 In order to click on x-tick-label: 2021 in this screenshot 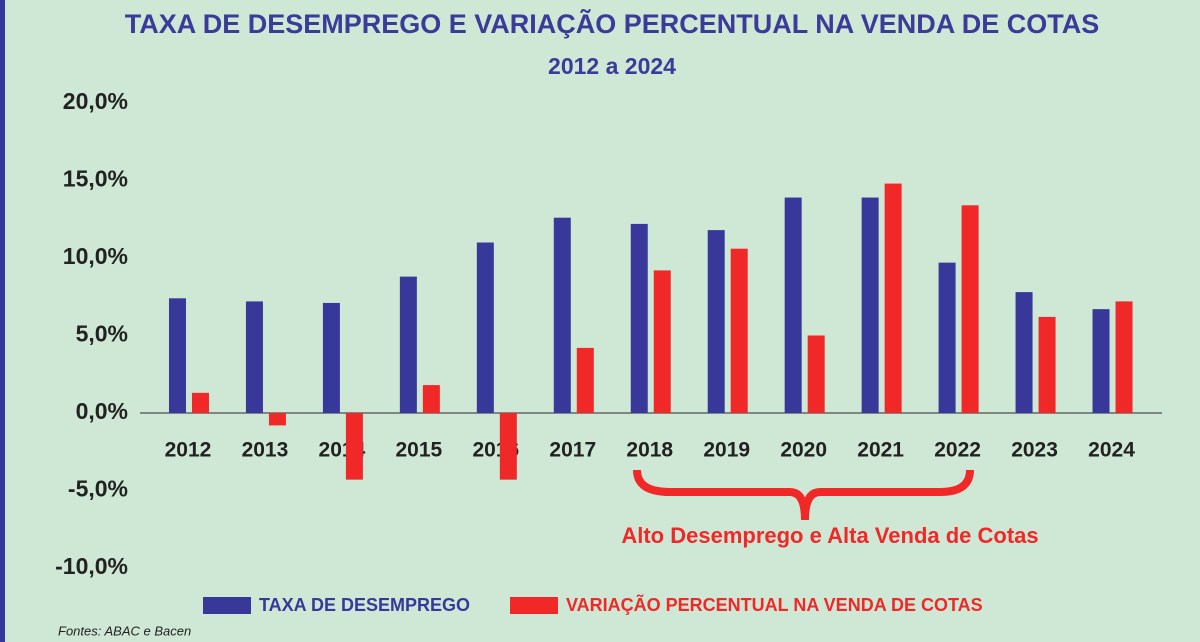, I will do `click(880, 450)`.